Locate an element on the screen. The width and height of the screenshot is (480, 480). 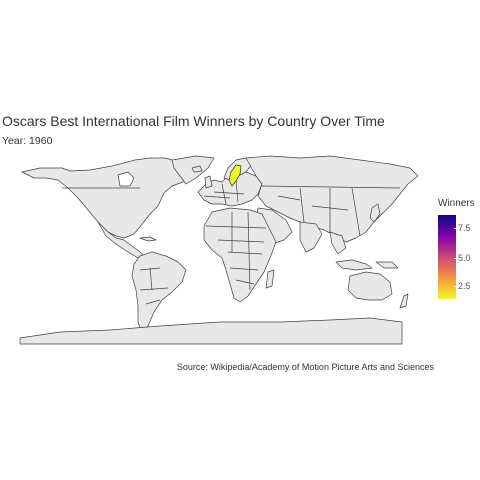
antarctica is located at coordinates (211, 331).